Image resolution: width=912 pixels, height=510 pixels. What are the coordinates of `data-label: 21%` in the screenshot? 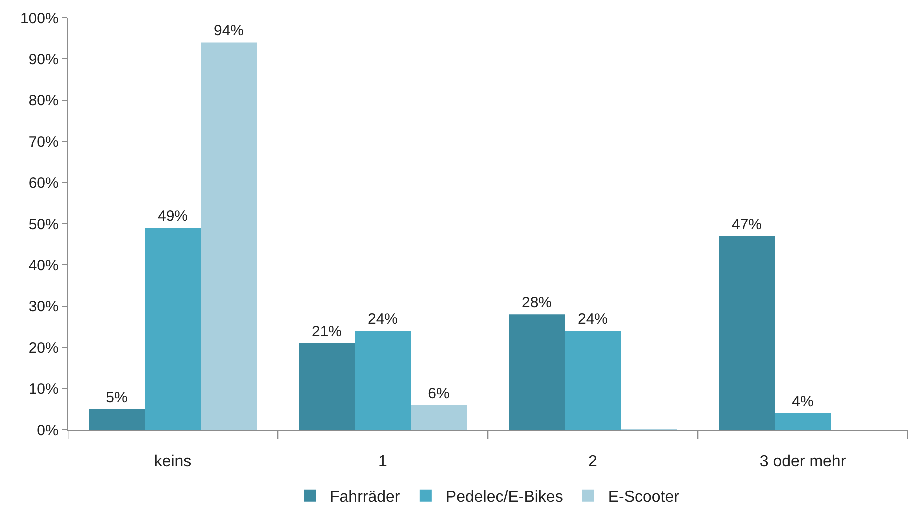 It's located at (327, 331).